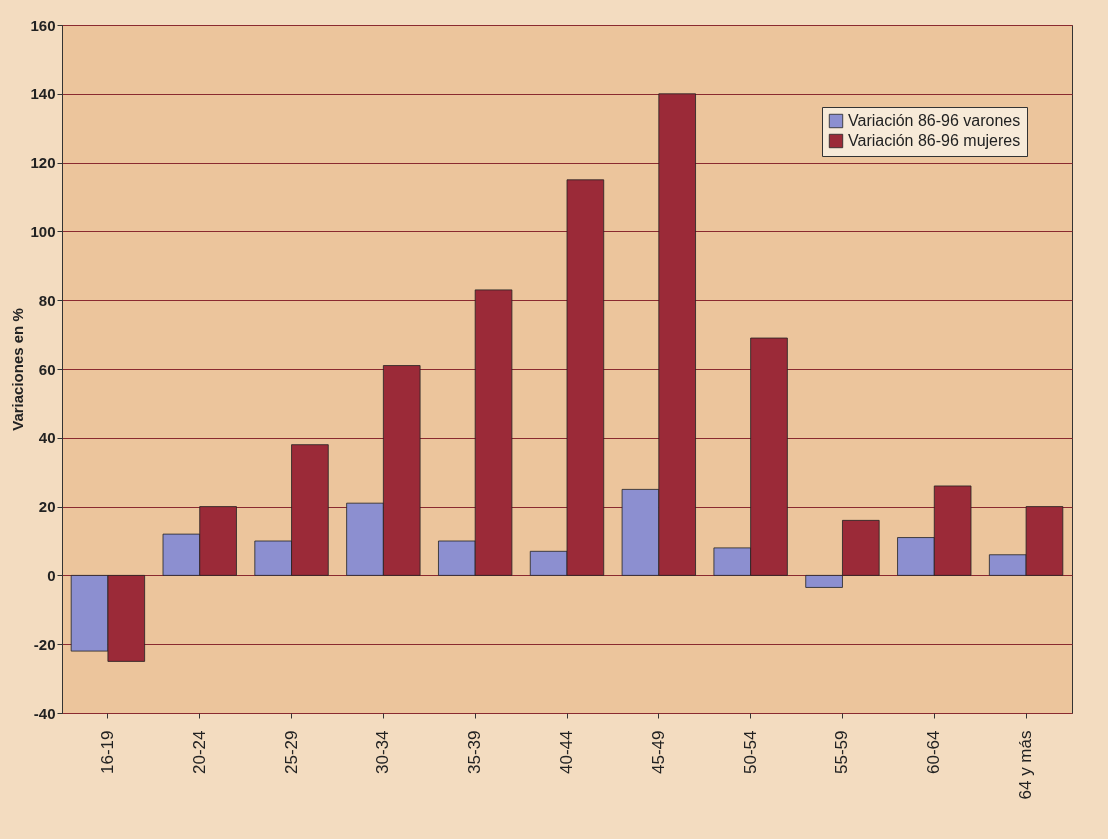 Image resolution: width=1108 pixels, height=839 pixels. What do you see at coordinates (51, 575) in the screenshot?
I see `y-tick-label: 0` at bounding box center [51, 575].